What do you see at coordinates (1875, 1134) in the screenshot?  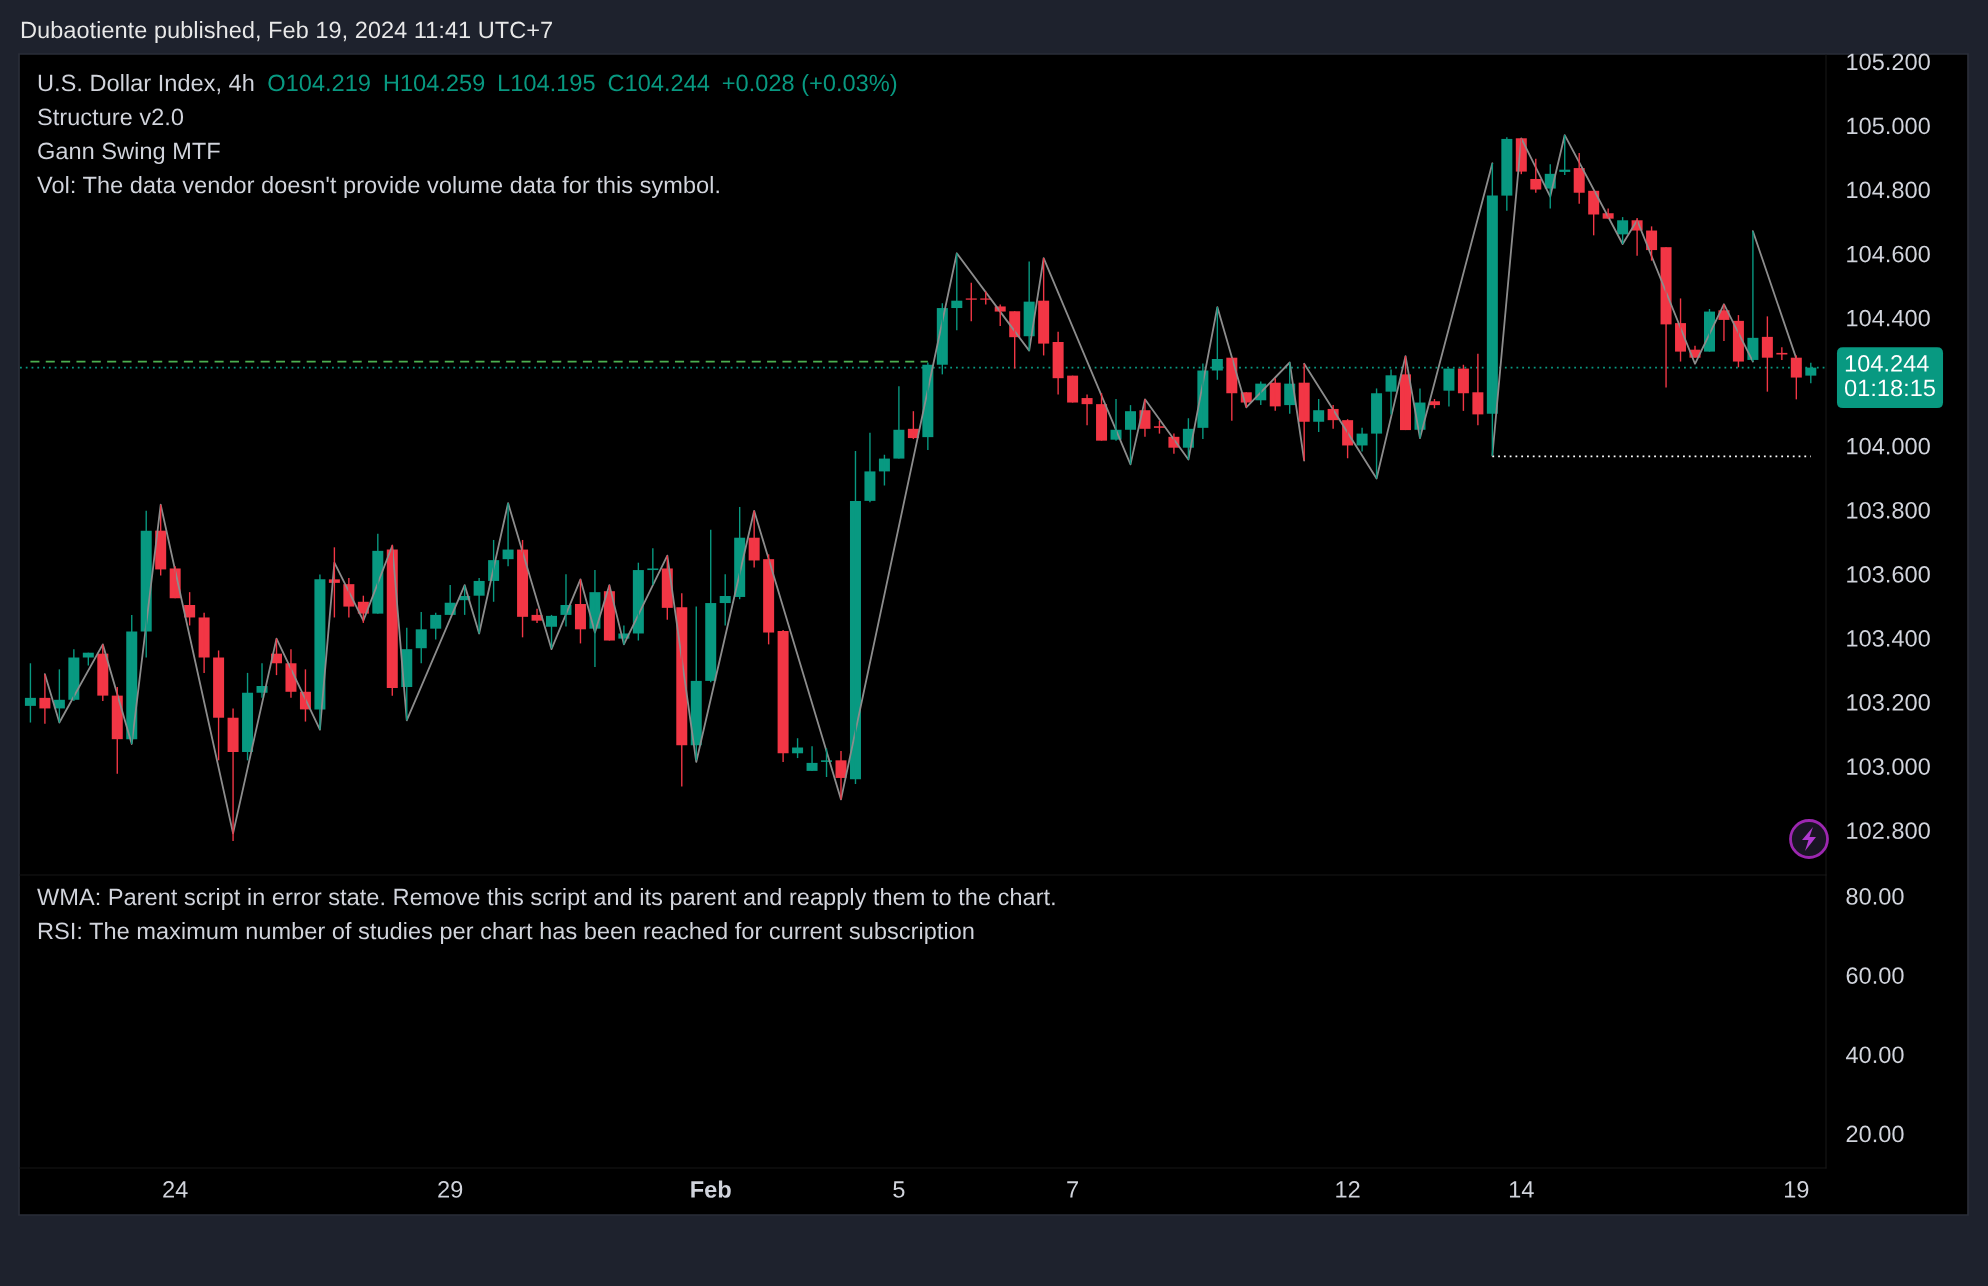 I see `y-tick-label: 20.00` at bounding box center [1875, 1134].